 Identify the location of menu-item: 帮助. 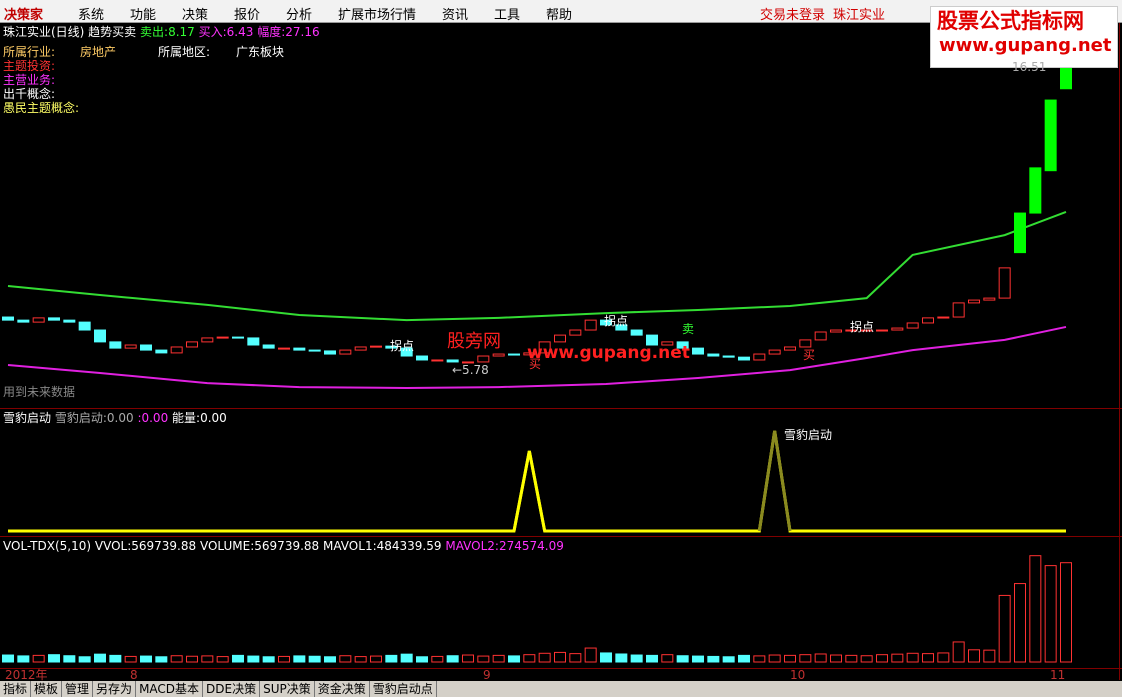
(559, 15).